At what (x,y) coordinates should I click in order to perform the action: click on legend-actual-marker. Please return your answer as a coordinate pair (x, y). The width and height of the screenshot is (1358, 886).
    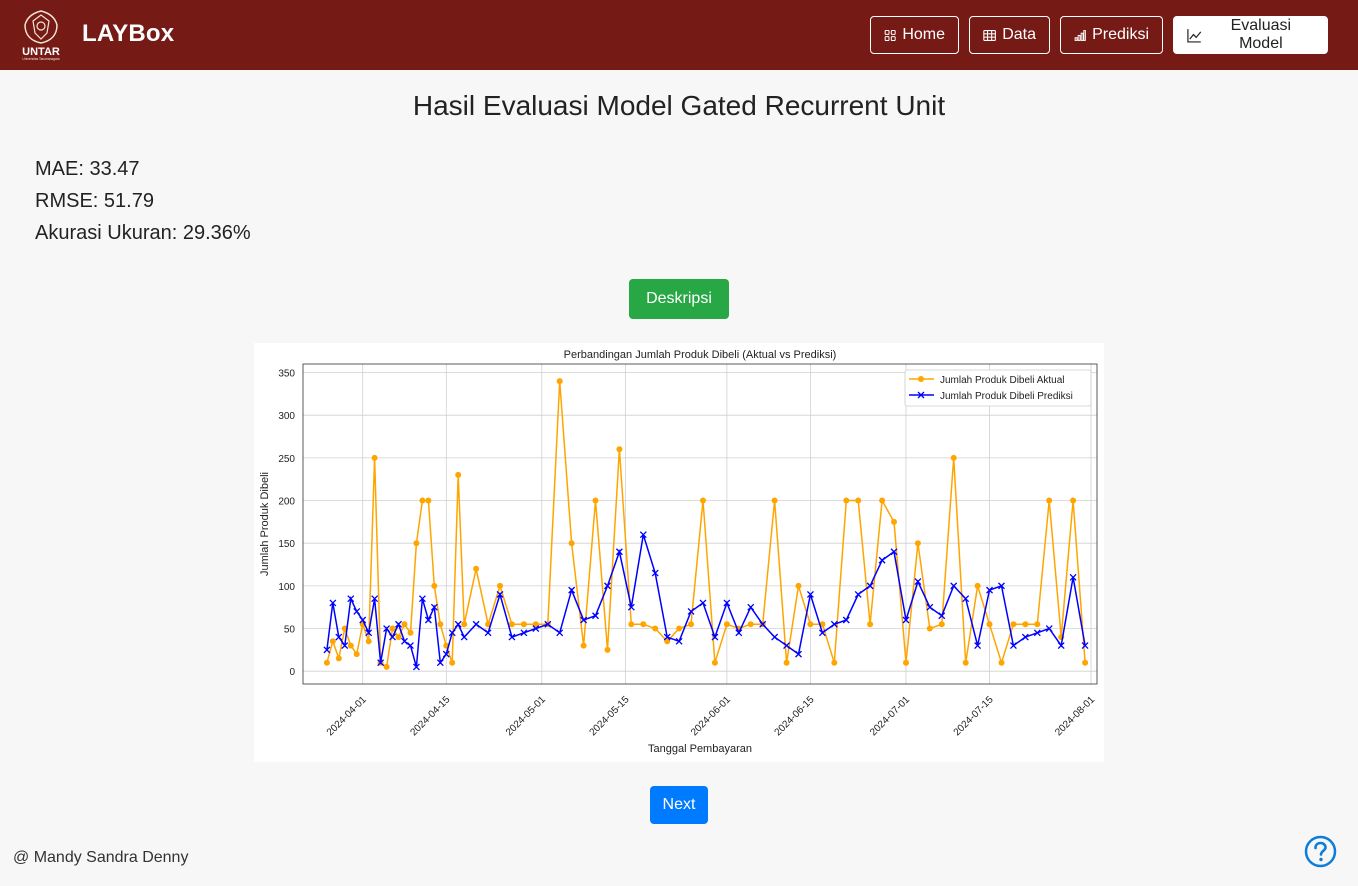
    Looking at the image, I should click on (921, 379).